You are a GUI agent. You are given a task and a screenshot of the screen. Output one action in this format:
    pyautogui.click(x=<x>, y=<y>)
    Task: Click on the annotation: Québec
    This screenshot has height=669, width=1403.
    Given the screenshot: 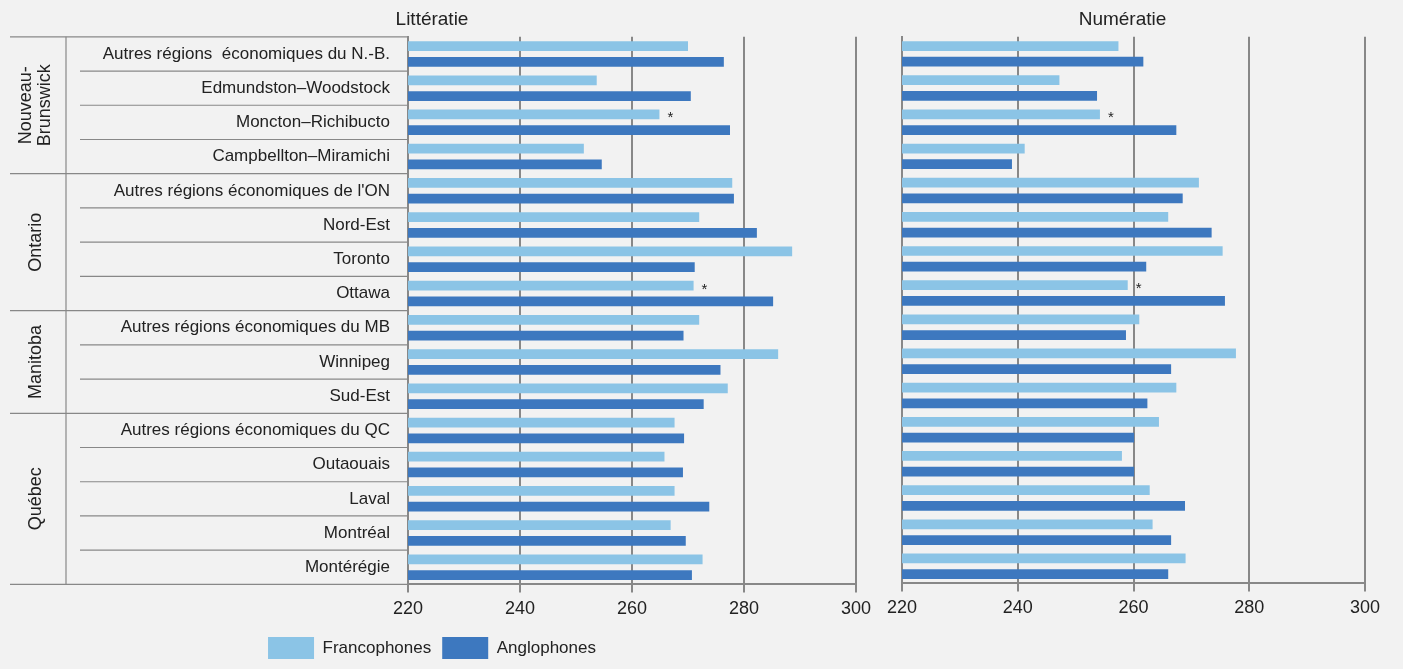 What is the action you would take?
    pyautogui.click(x=34, y=499)
    